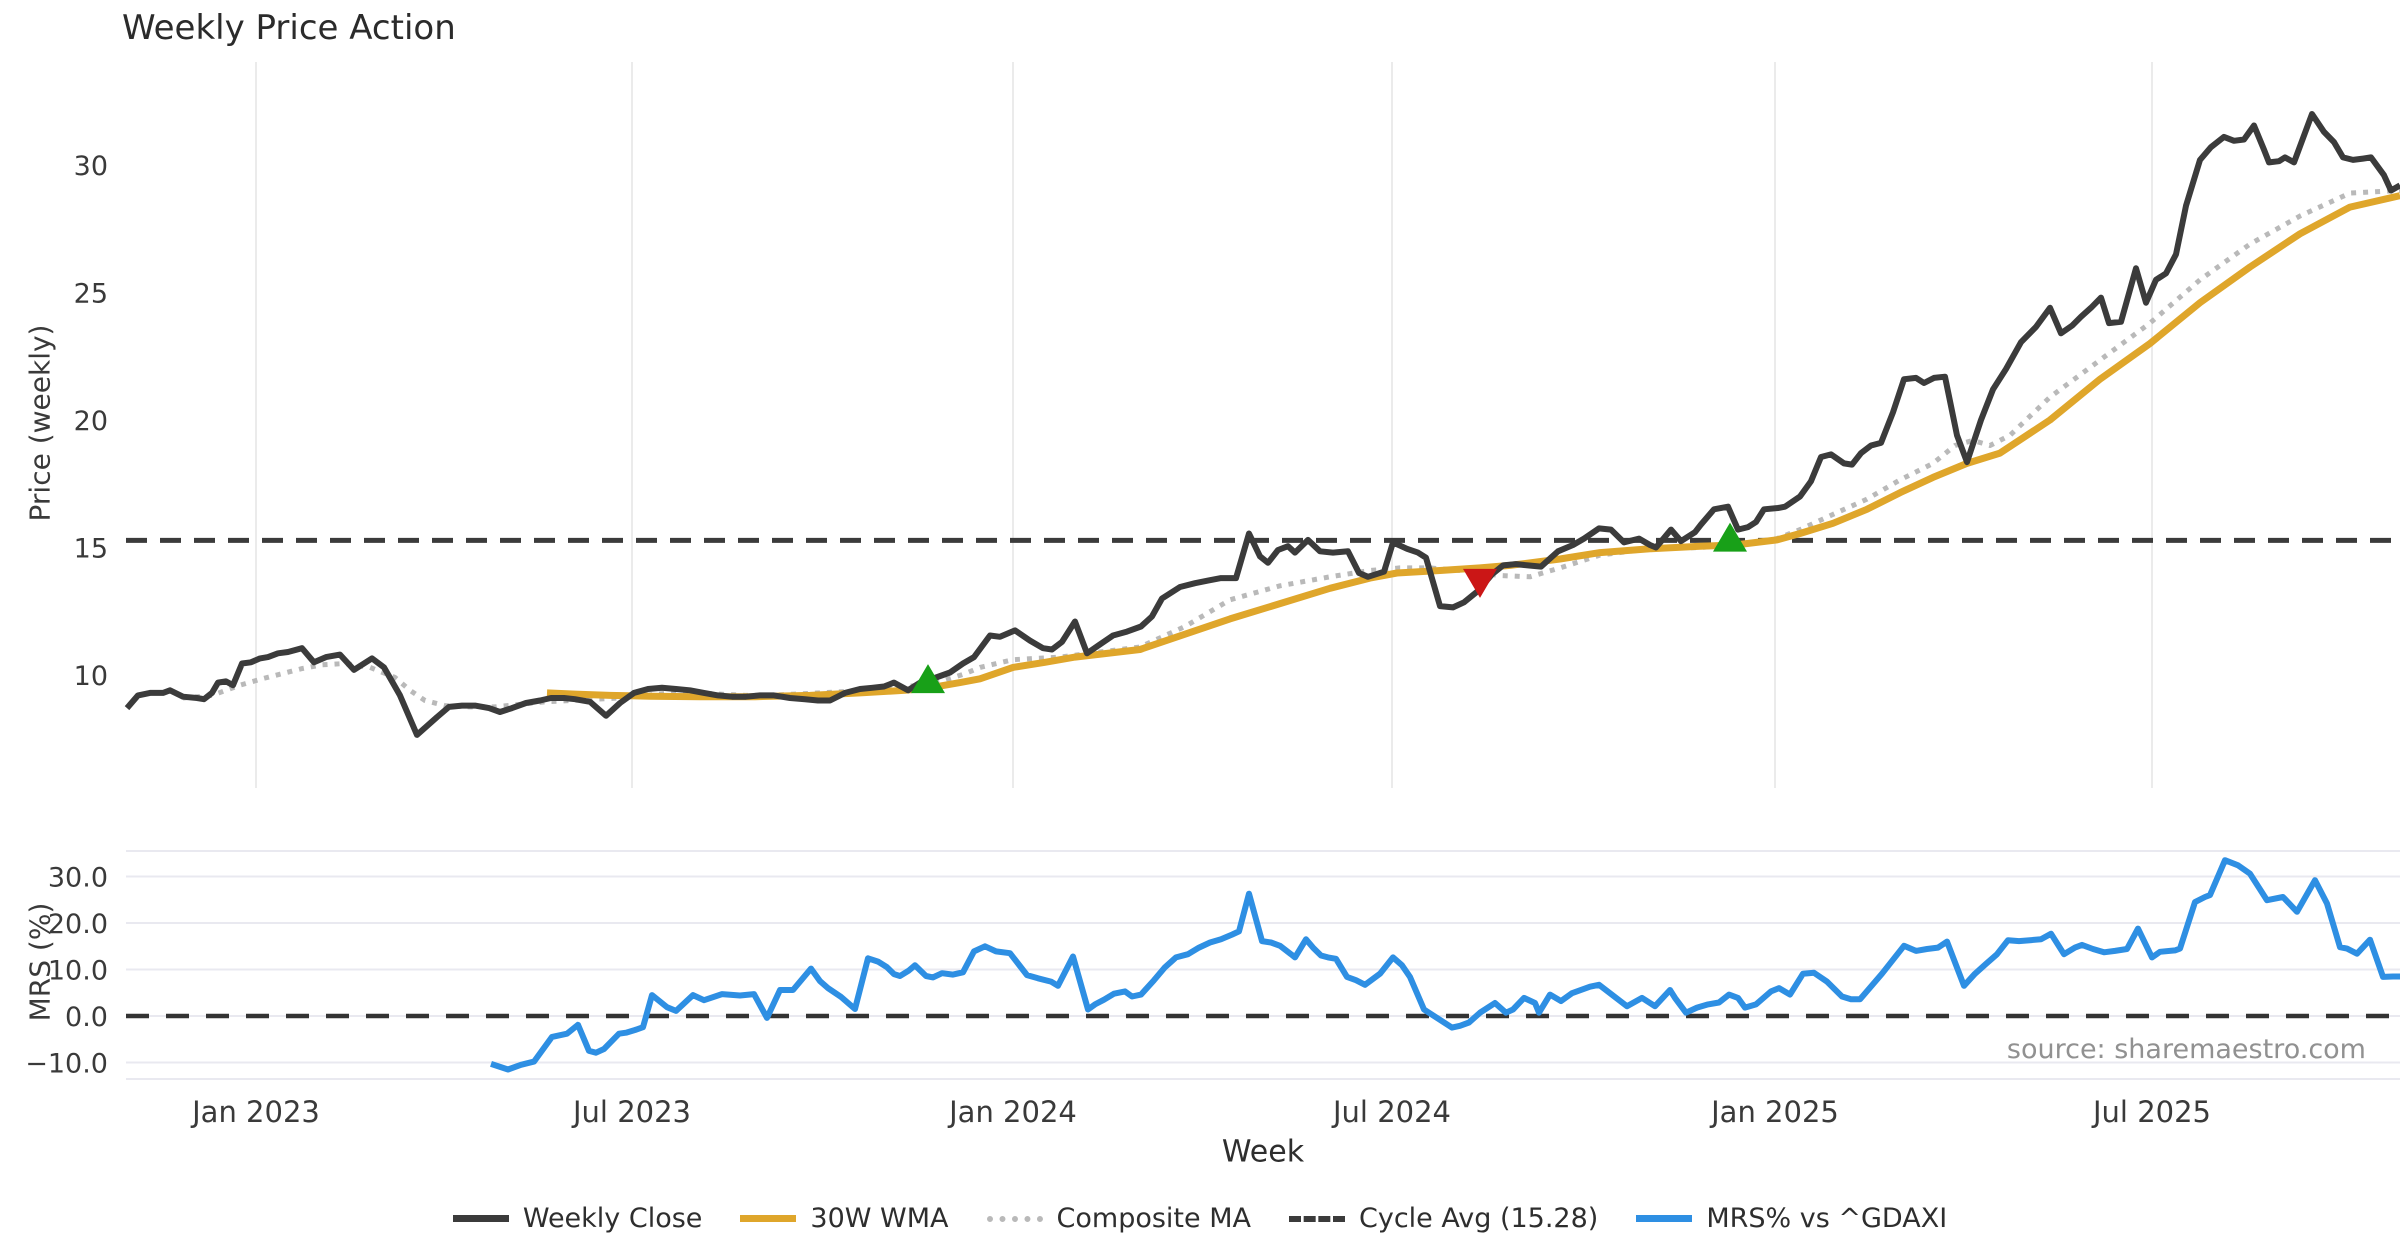 The height and width of the screenshot is (1260, 2400). I want to click on sell-signal-marker, so click(1480, 583).